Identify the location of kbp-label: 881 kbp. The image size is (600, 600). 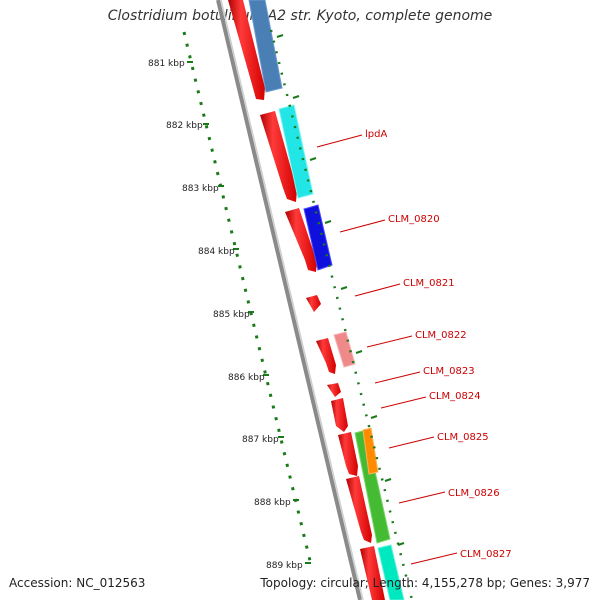
(166, 64).